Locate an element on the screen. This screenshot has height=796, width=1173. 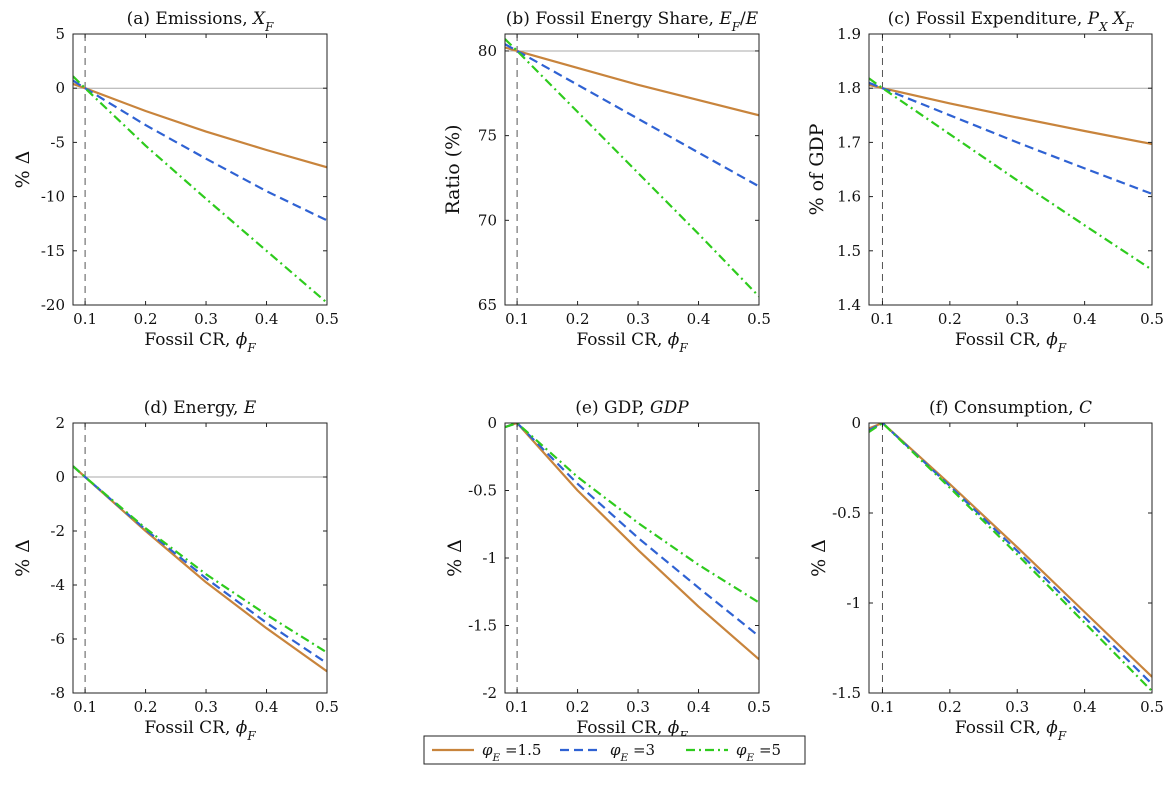
y-tick-label: 1.6 is located at coordinates (849, 197).